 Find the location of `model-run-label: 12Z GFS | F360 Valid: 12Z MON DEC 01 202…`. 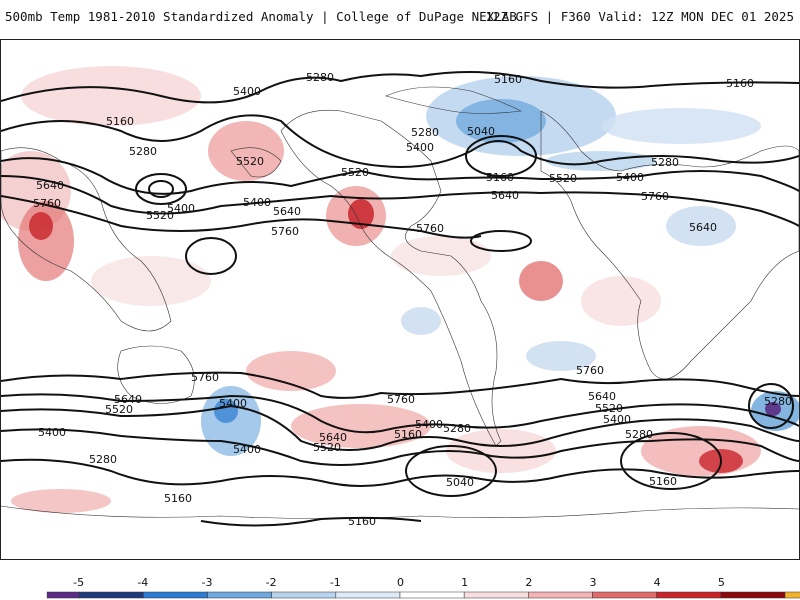

model-run-label: 12Z GFS | F360 Valid: 12Z MON DEC 01 202… is located at coordinates (639, 16).